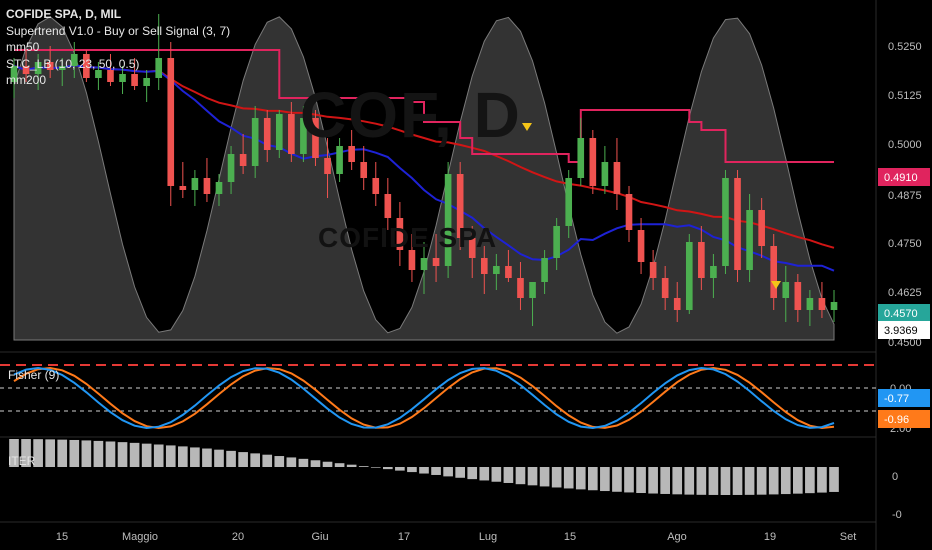 The width and height of the screenshot is (932, 550). Describe the element at coordinates (404, 537) in the screenshot. I see `time-axis-label: 17` at that location.